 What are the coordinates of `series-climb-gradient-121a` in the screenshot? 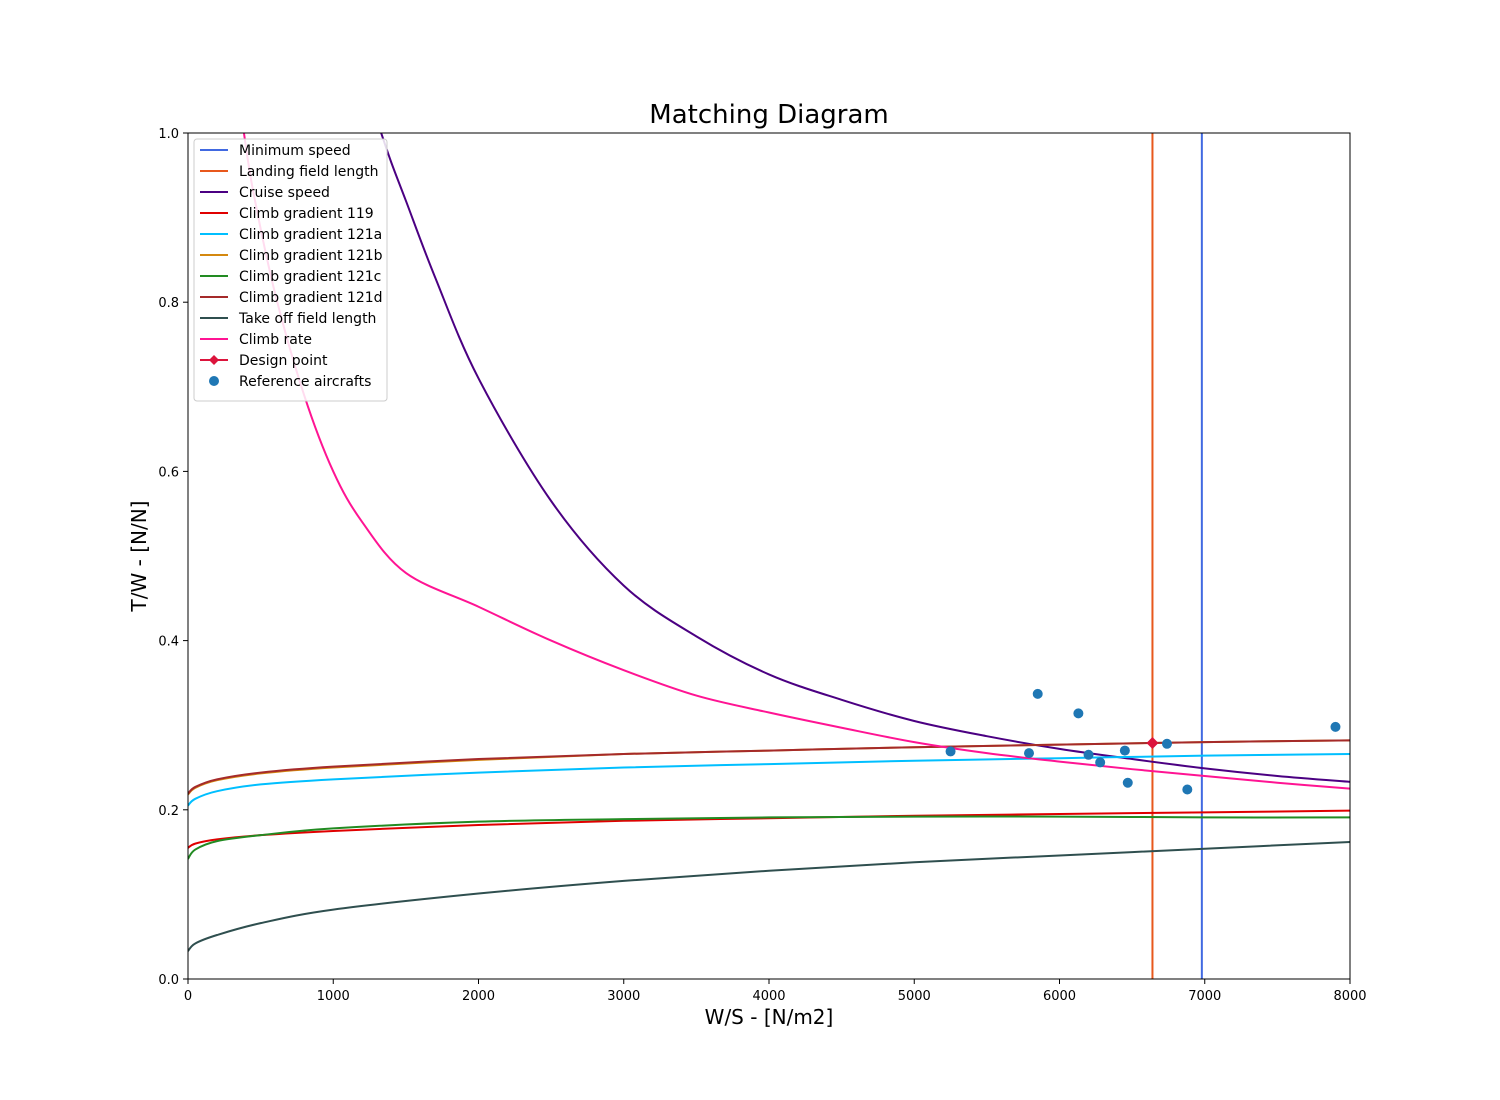 It's located at (769, 779).